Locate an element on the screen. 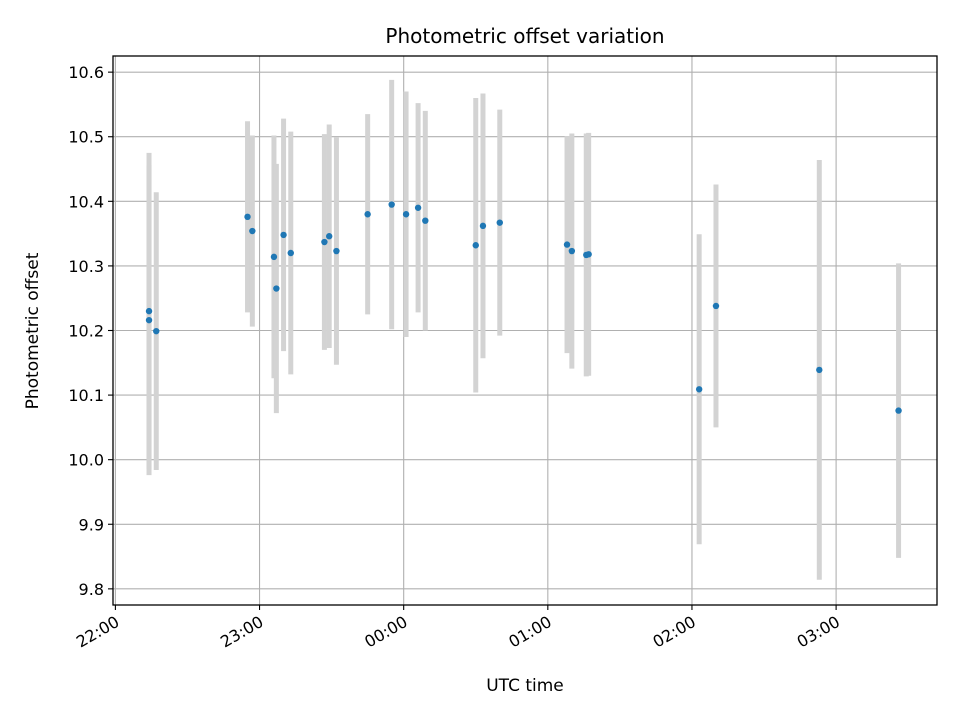 The height and width of the screenshot is (720, 960). x-tick-label: 22:00 is located at coordinates (97, 632).